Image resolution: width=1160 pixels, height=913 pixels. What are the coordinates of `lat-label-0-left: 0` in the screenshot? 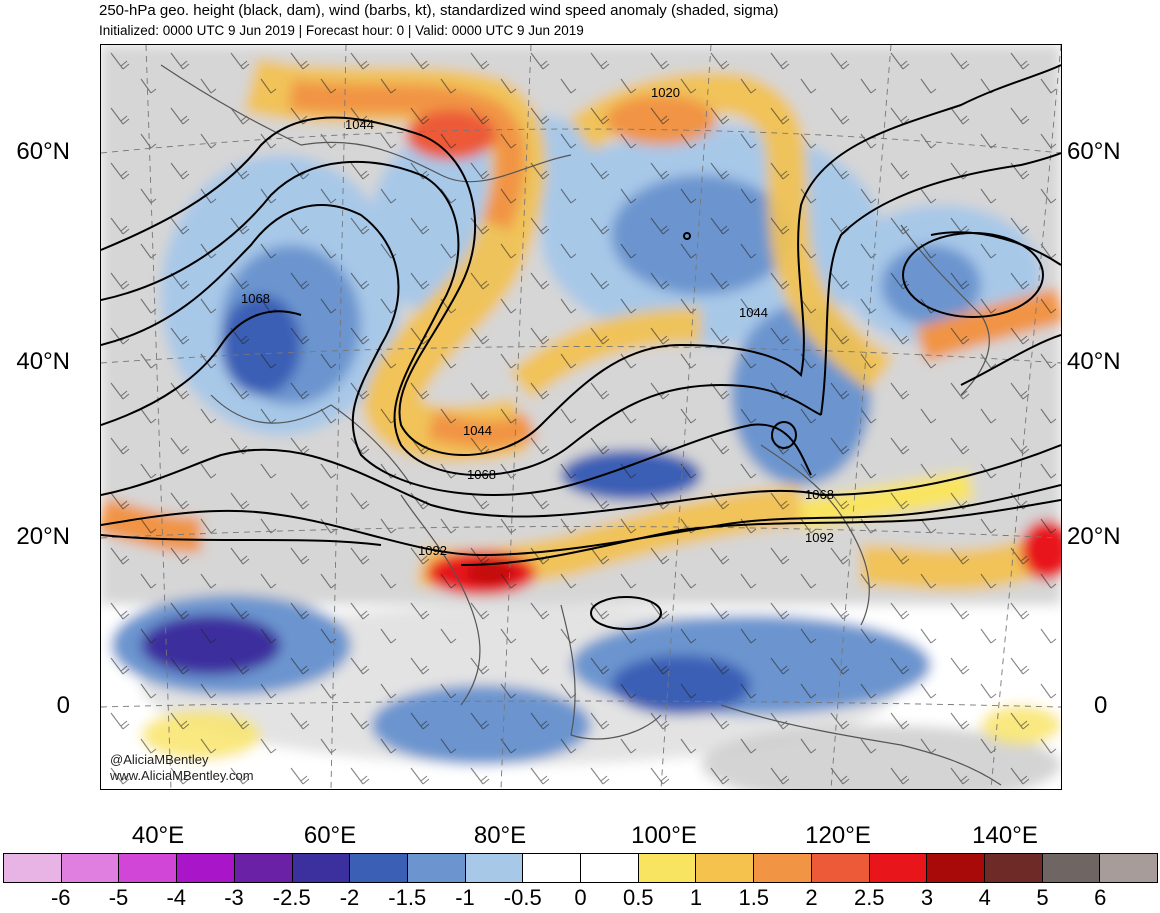 It's located at (63, 705).